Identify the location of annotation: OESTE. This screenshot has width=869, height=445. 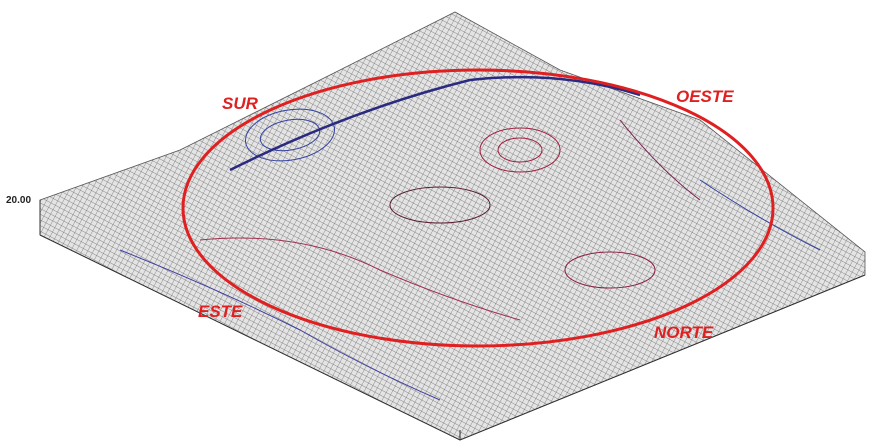
(705, 96).